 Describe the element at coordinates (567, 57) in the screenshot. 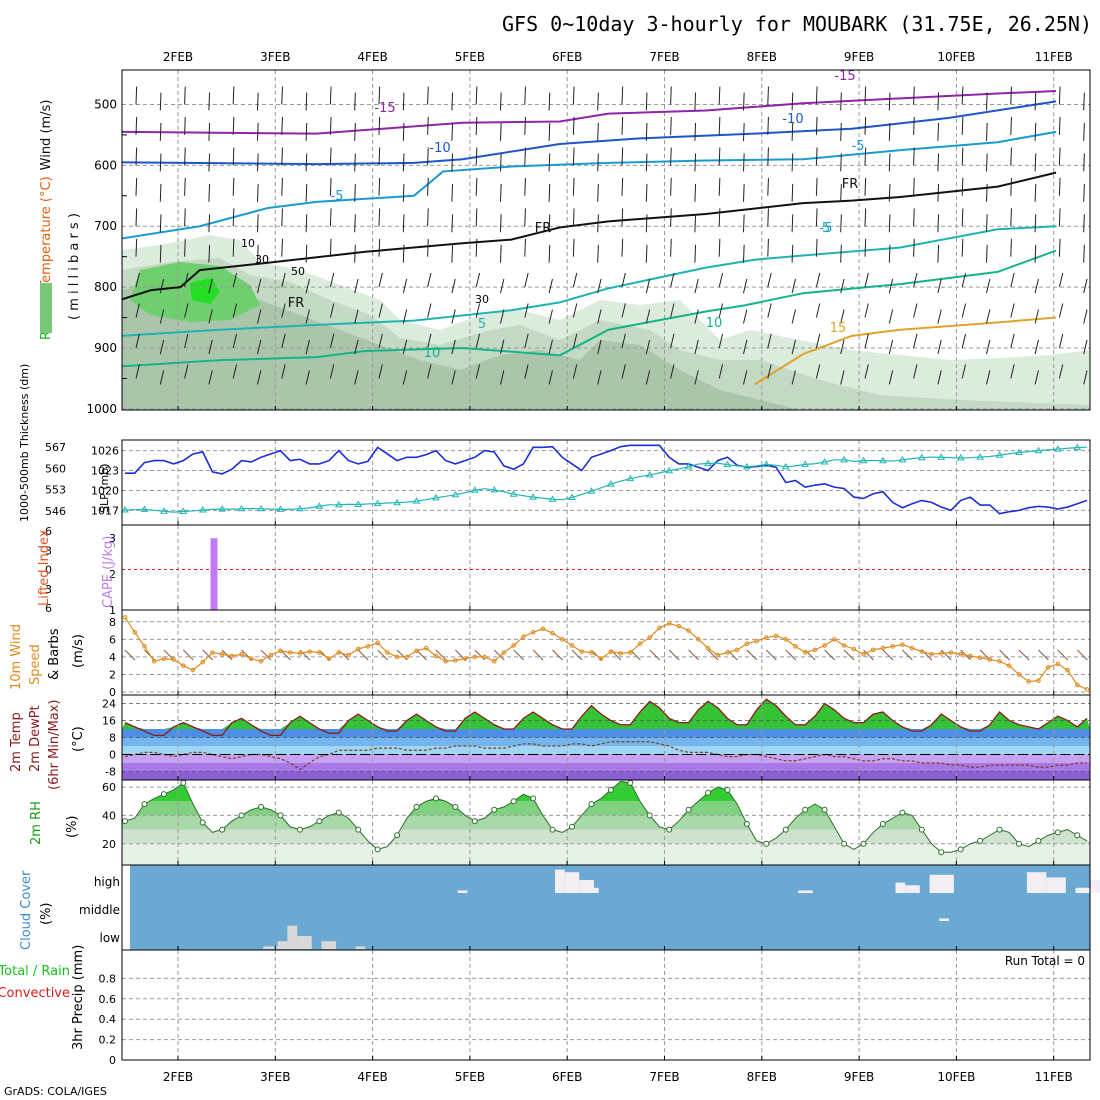

I see `x-tick-label-top: 6FEB` at that location.